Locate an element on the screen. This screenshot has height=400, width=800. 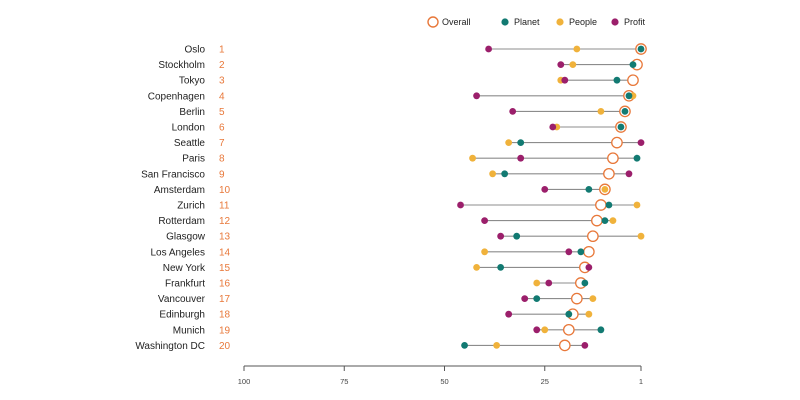
city-label: Zurich is located at coordinates (191, 206).